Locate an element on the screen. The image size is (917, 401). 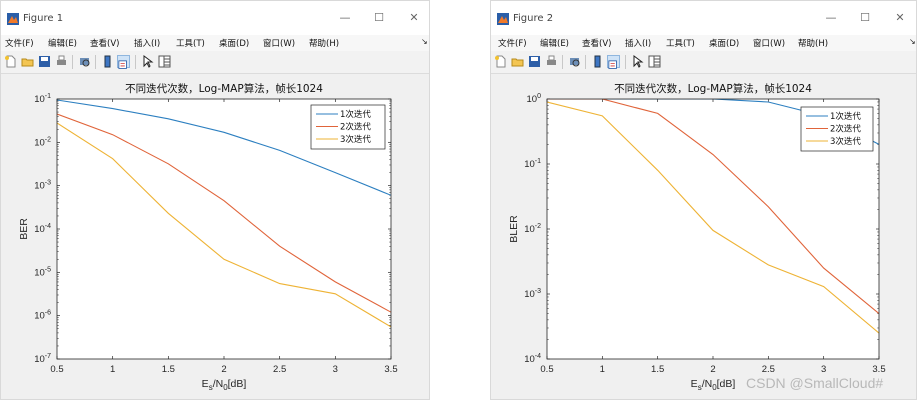
window-title: Figure 1 is located at coordinates (43, 18).